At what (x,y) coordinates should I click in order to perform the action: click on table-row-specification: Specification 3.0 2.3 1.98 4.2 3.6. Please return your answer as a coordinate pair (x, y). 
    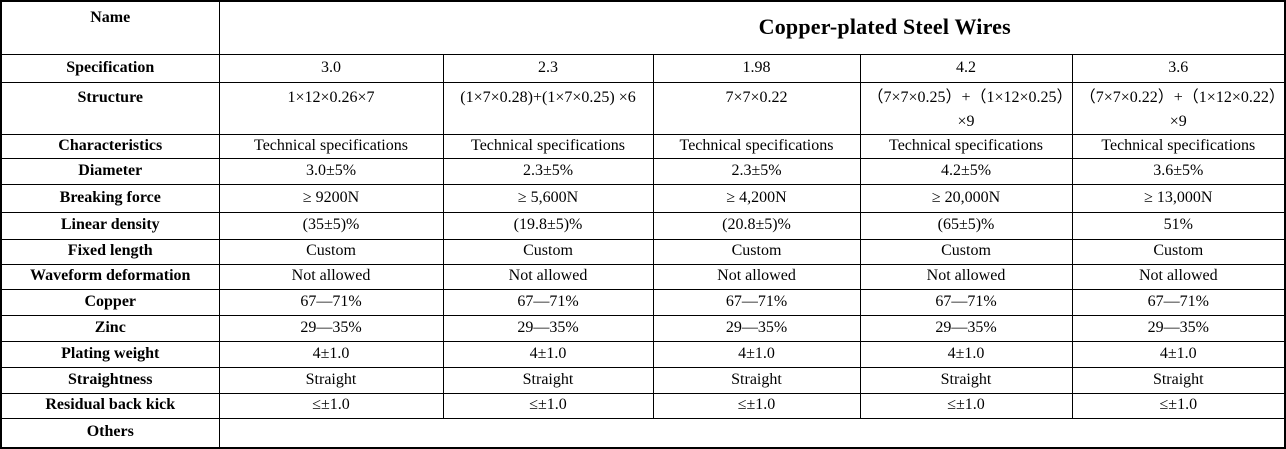
    Looking at the image, I should click on (643, 68).